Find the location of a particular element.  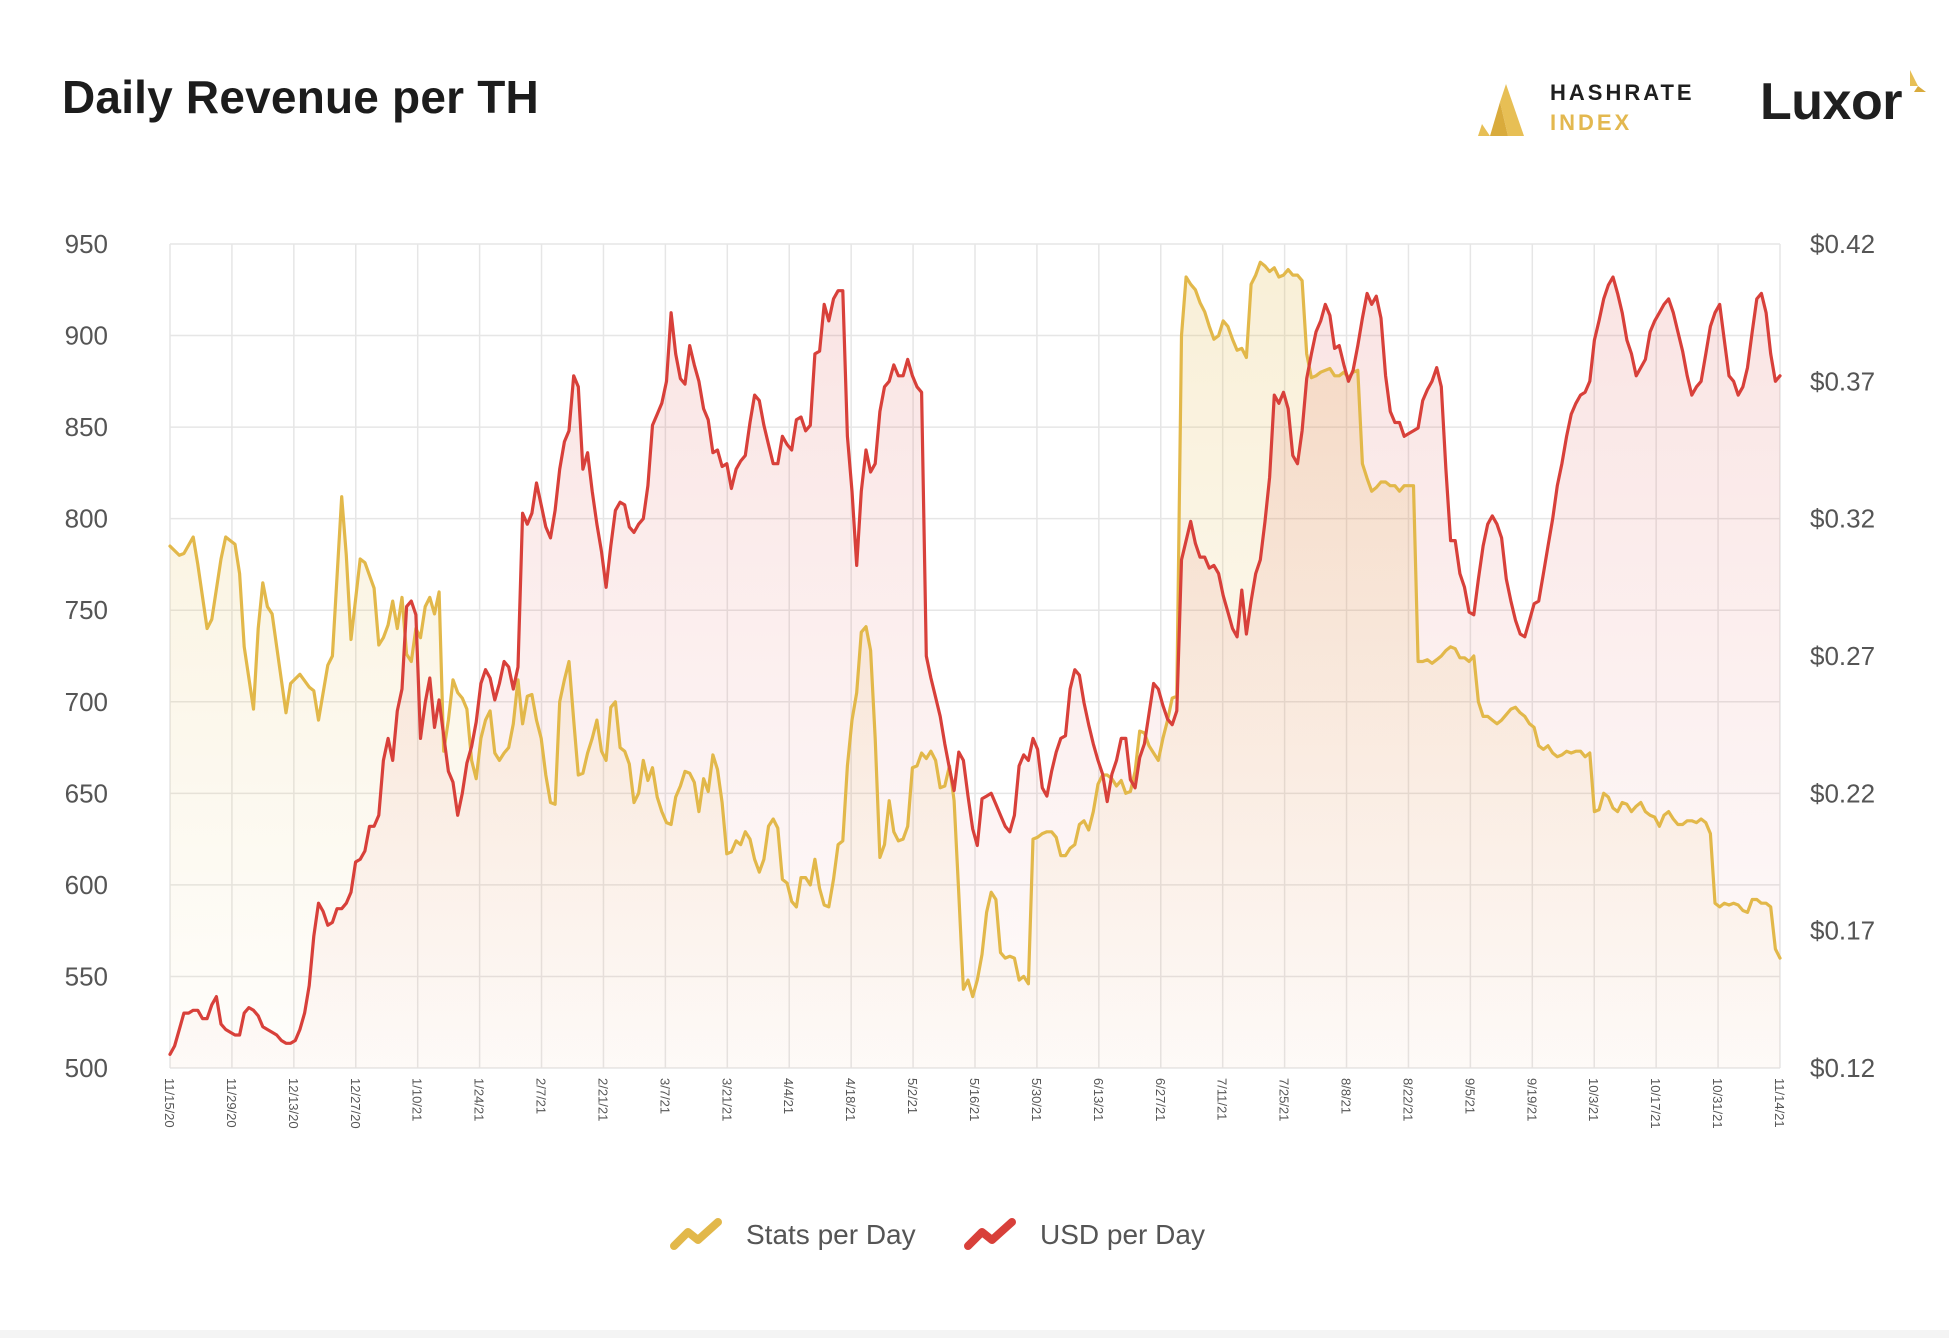

y-left-tick-label: 900 is located at coordinates (86, 336).